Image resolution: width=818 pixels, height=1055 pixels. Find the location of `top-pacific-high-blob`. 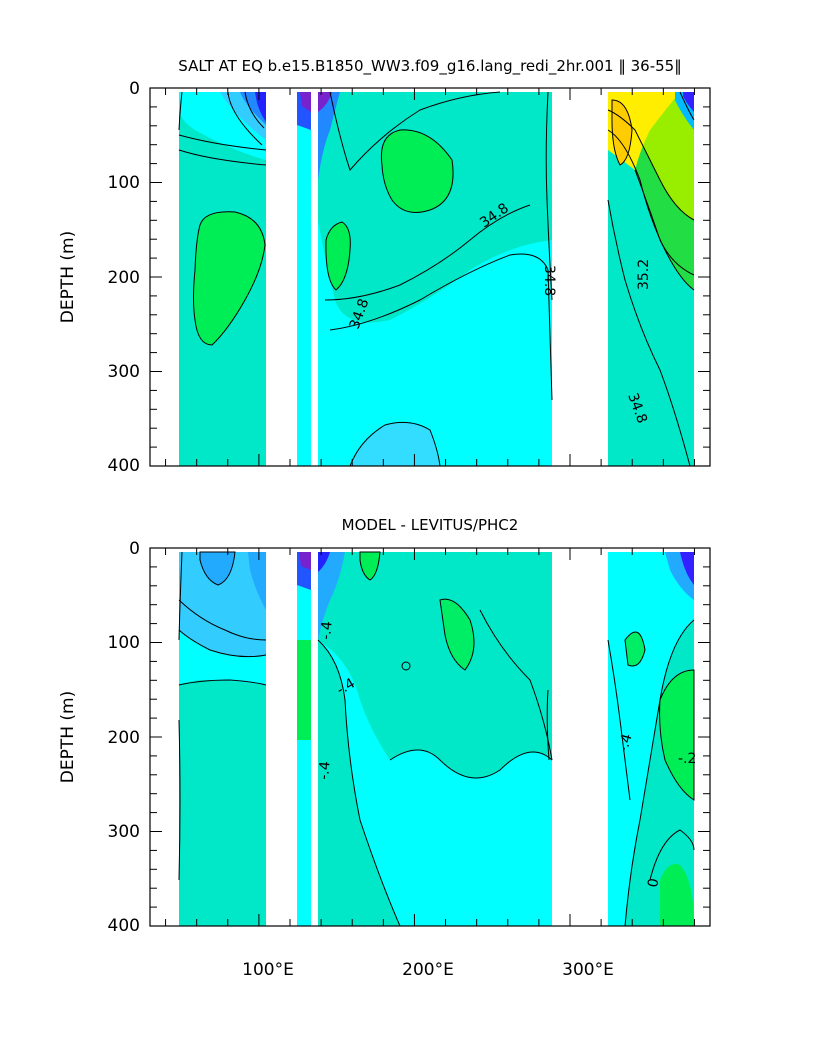

top-pacific-high-blob is located at coordinates (417, 171).